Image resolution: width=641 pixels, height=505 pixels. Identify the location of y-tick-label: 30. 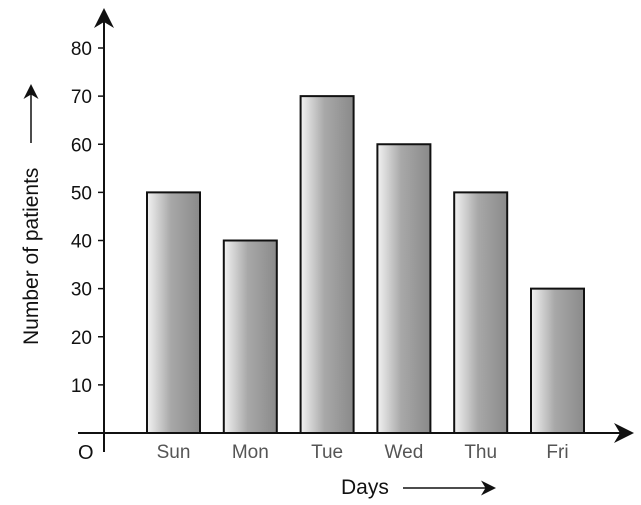
(81, 290).